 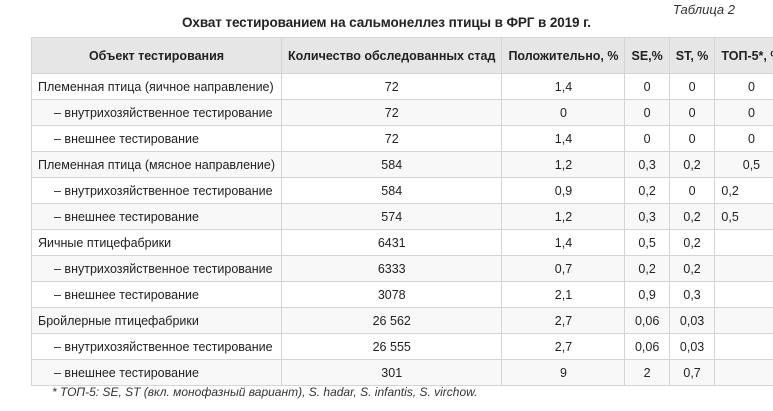 I want to click on cell-se: 0,9, so click(x=647, y=294).